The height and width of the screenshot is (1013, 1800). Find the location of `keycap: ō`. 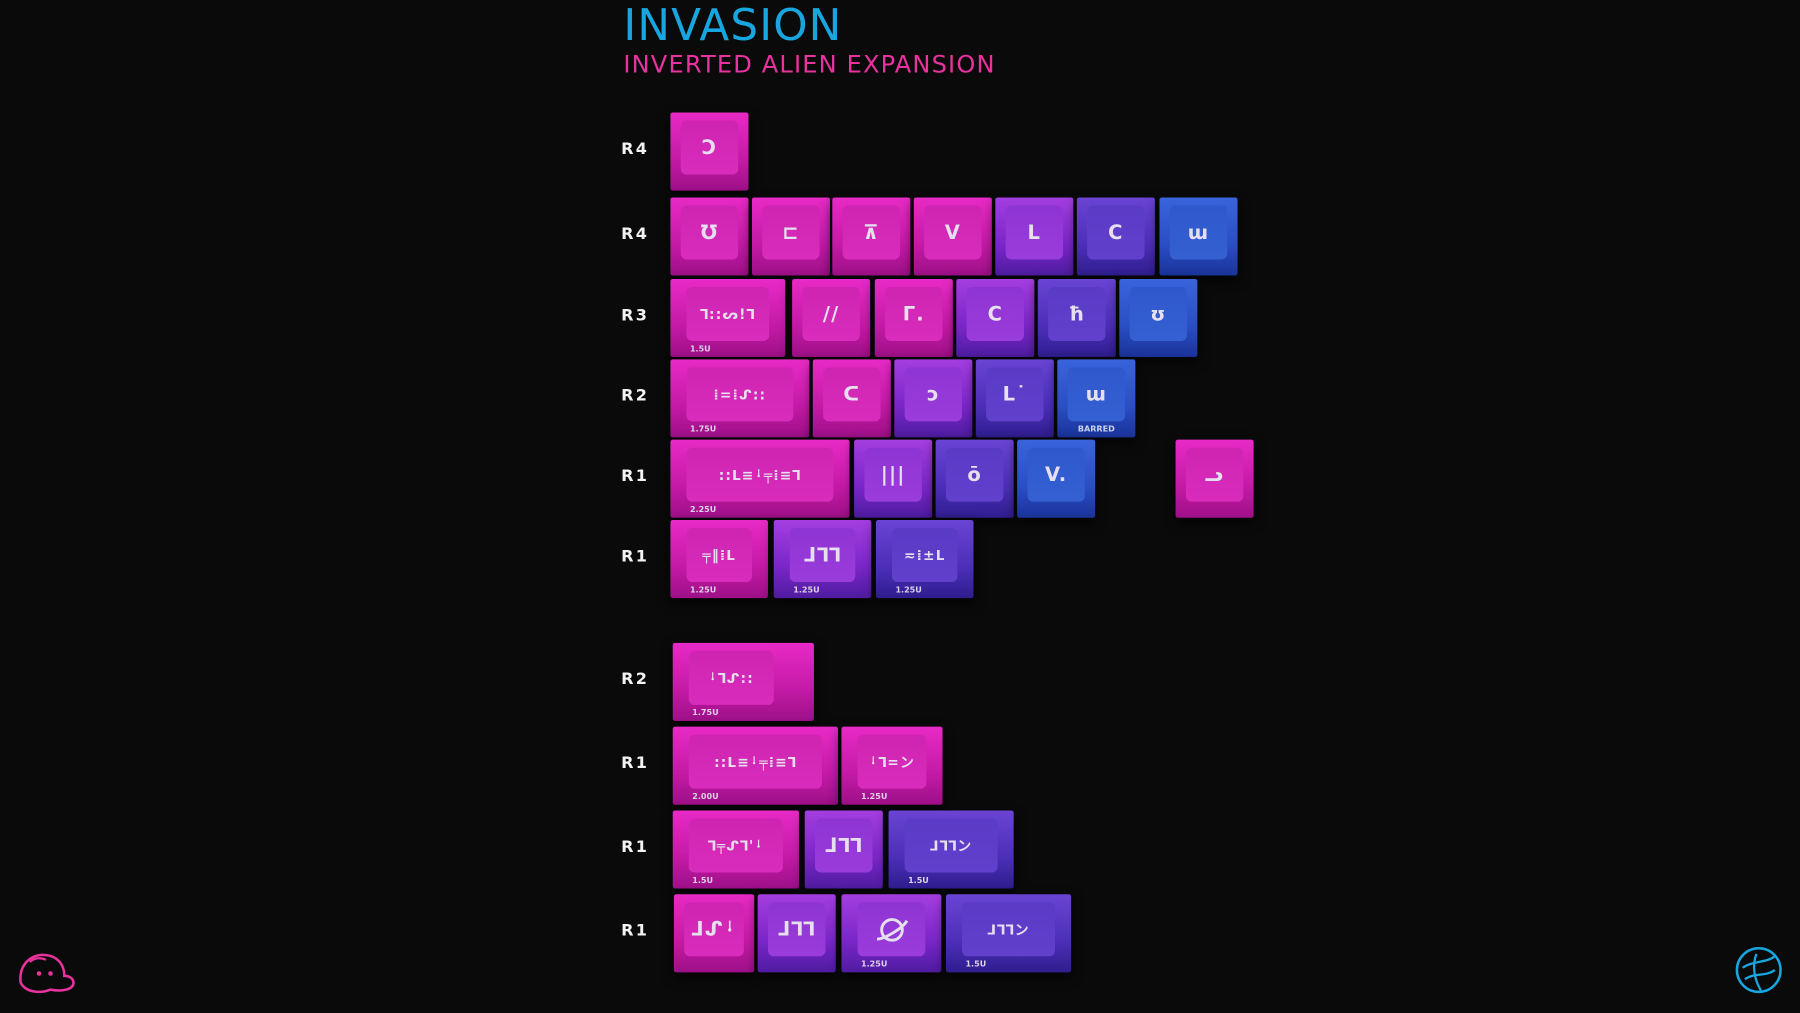

keycap: ō is located at coordinates (974, 478).